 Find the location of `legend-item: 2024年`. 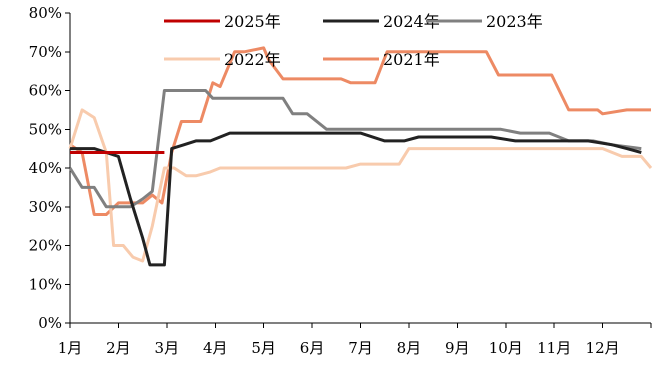

legend-item: 2024年 is located at coordinates (381, 21).